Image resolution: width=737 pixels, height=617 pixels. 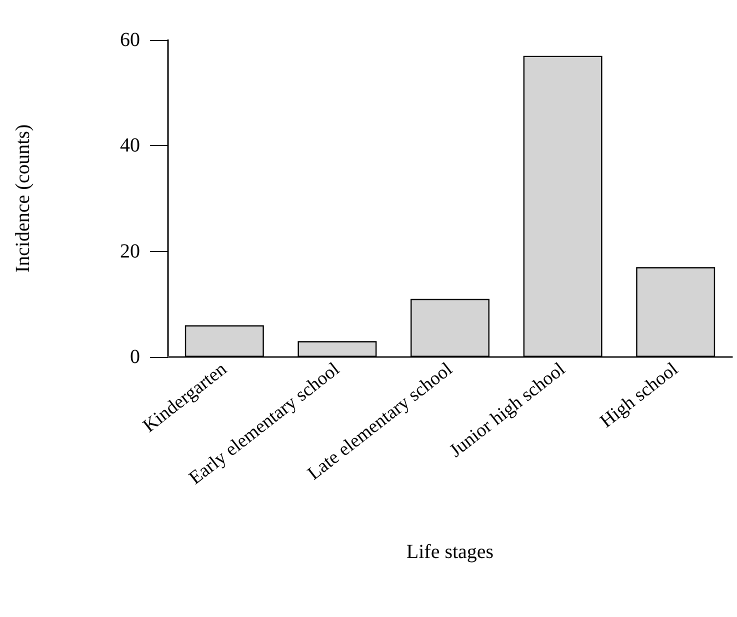 I want to click on y-axis-title: Incidence (counts), so click(x=23, y=198).